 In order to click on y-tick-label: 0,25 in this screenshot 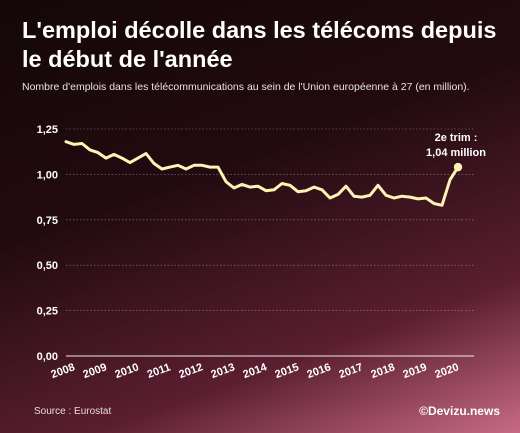, I will do `click(47, 312)`.